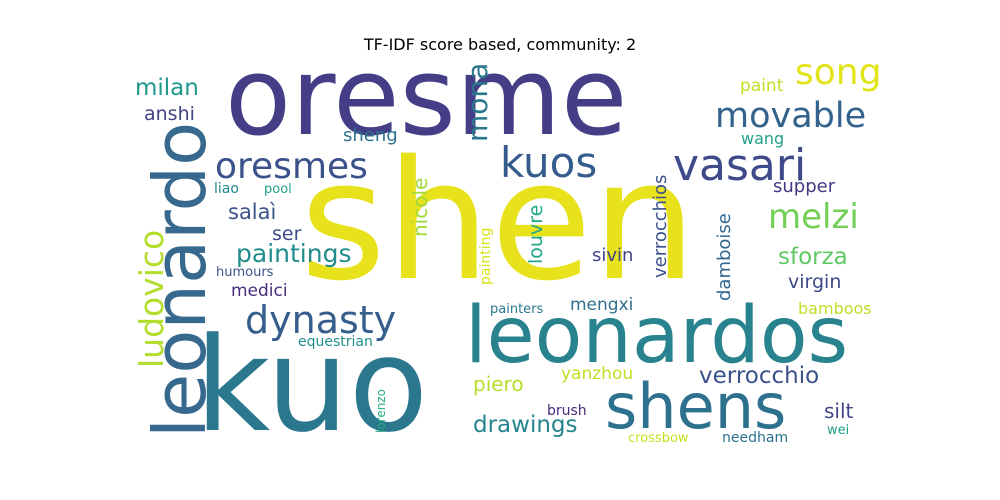  I want to click on word-kuo: kuo, so click(311, 385).